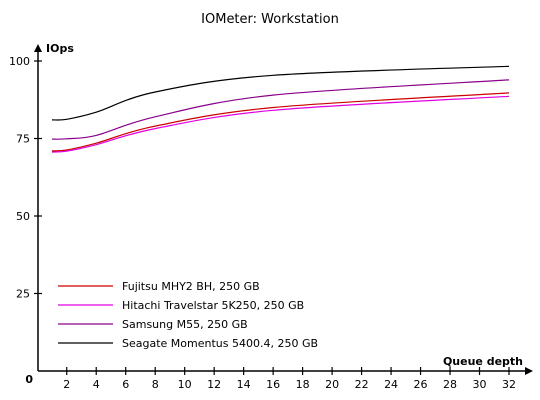  What do you see at coordinates (270, 19) in the screenshot?
I see `chart-title: IOMeter: Workstation` at bounding box center [270, 19].